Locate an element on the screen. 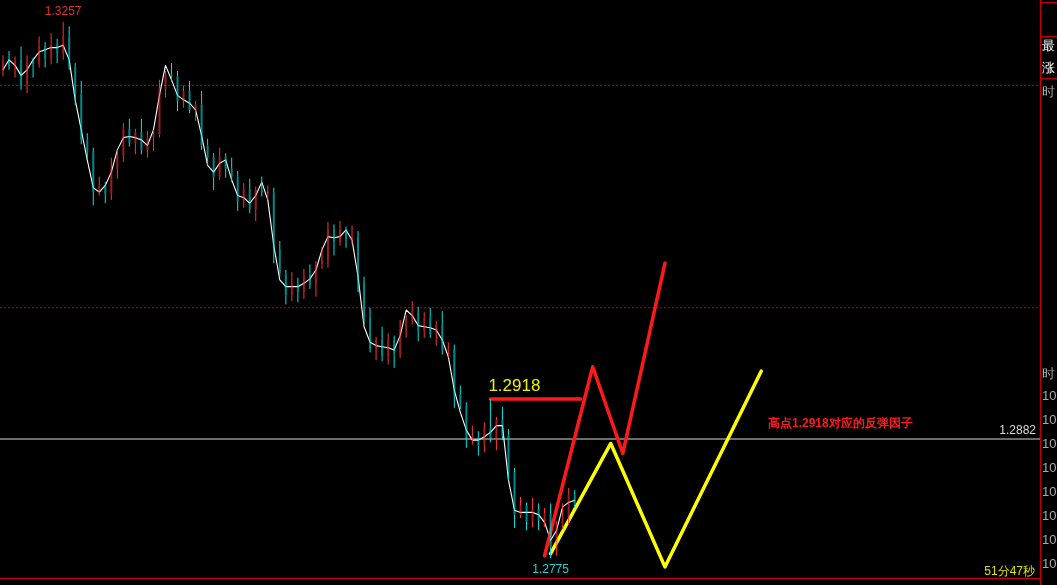 The image size is (1057, 585). text: 最 is located at coordinates (1048, 45).